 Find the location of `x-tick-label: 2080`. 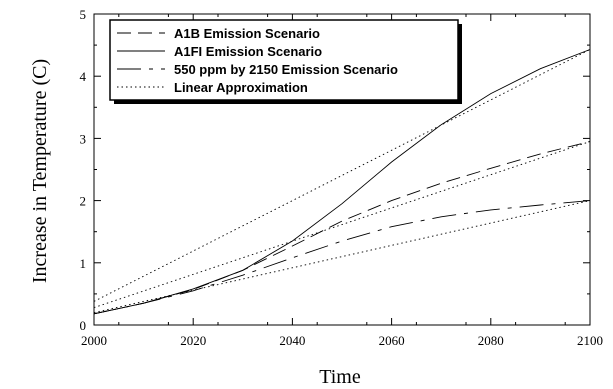

x-tick-label: 2080 is located at coordinates (491, 340).